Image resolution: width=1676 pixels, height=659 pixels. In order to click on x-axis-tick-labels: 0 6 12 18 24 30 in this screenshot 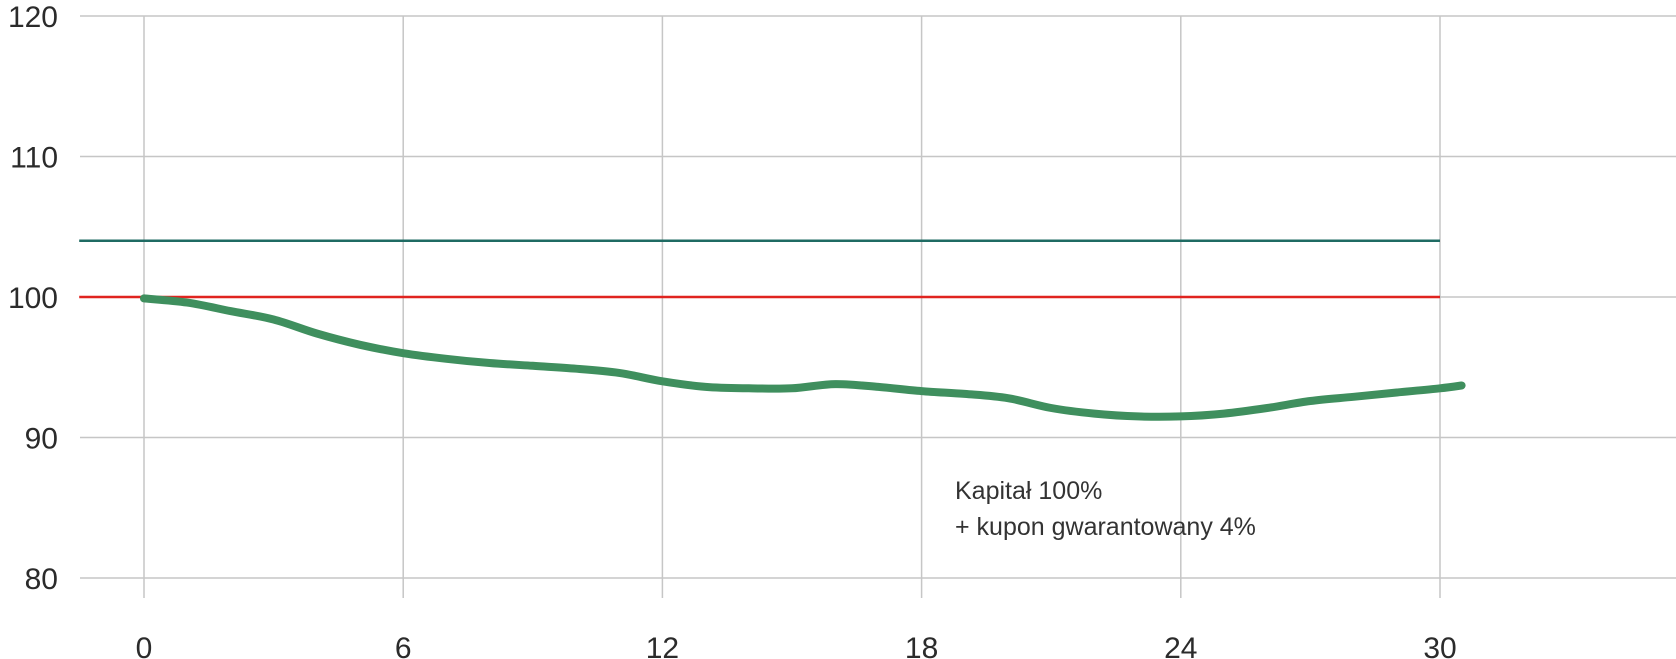, I will do `click(796, 645)`.